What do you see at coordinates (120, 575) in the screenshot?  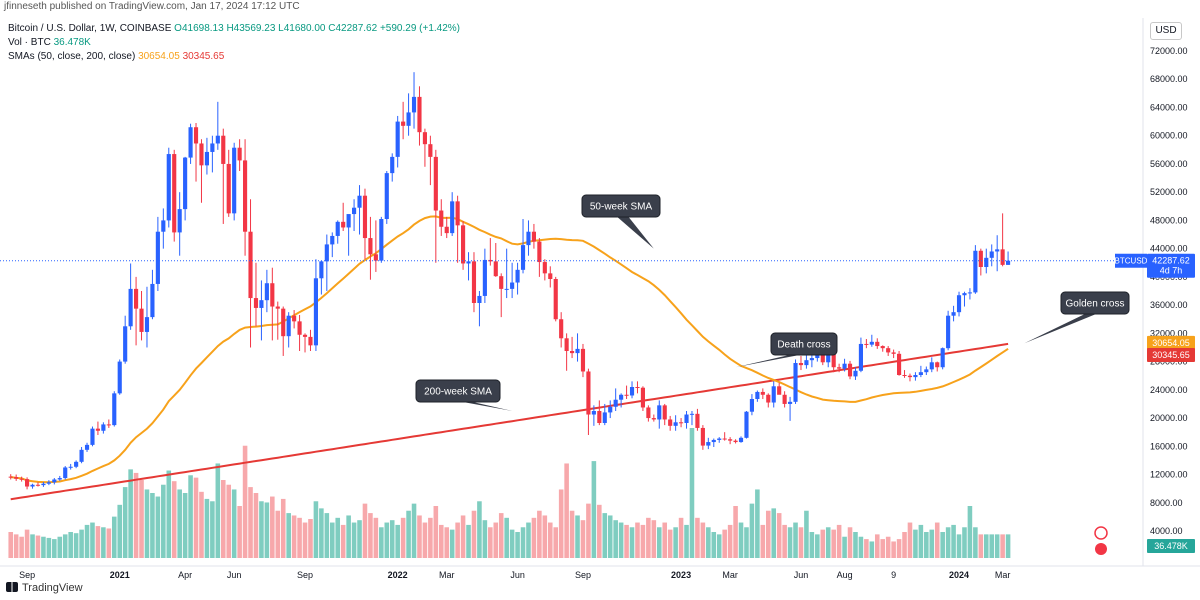 I see `x-tick-label: 2021` at bounding box center [120, 575].